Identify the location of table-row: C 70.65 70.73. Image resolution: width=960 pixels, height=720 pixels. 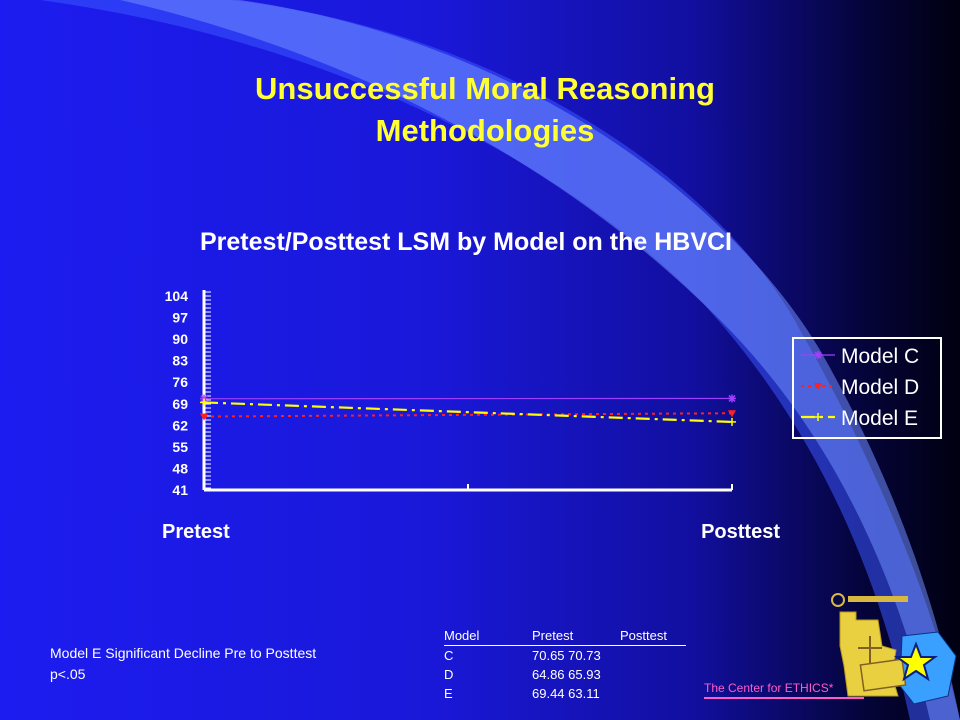
(565, 656).